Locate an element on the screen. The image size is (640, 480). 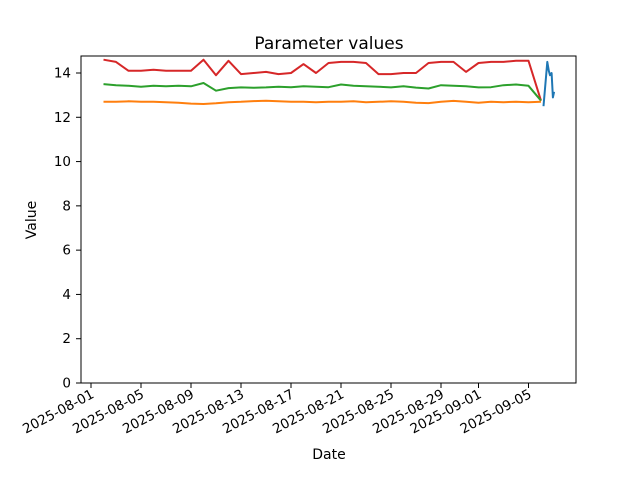
red-series-line is located at coordinates (322, 79).